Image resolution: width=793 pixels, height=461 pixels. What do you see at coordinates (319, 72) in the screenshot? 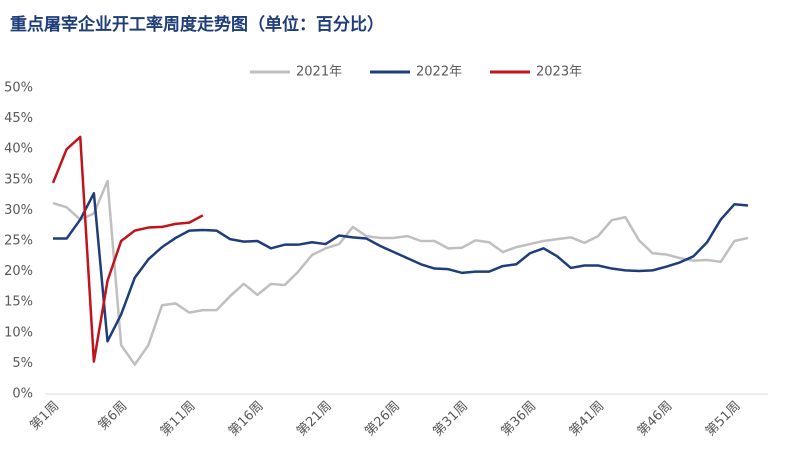
I see `legend-label: 2021年` at bounding box center [319, 72].